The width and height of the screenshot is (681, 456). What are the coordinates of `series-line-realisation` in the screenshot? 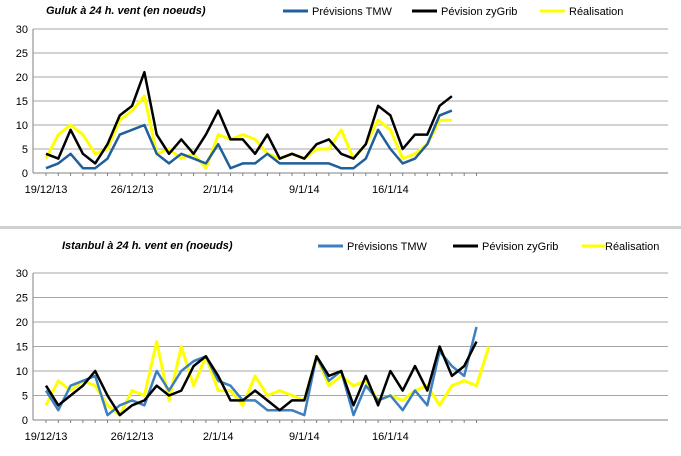 It's located at (248, 132).